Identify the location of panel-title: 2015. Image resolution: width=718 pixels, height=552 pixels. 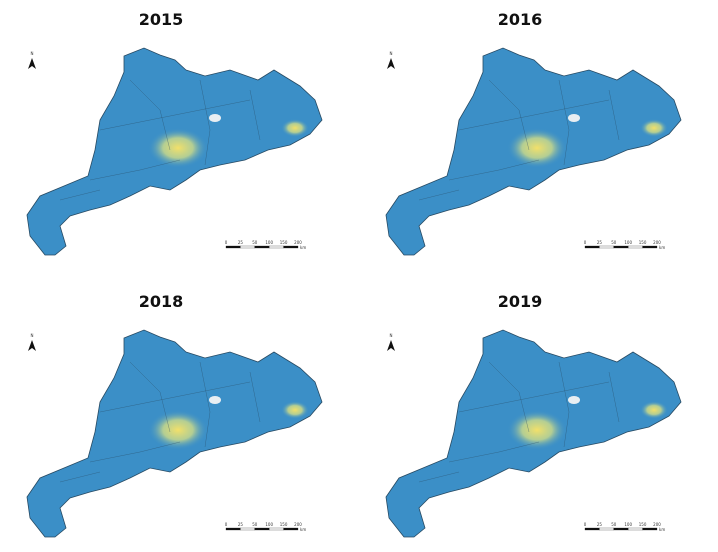
(161, 19).